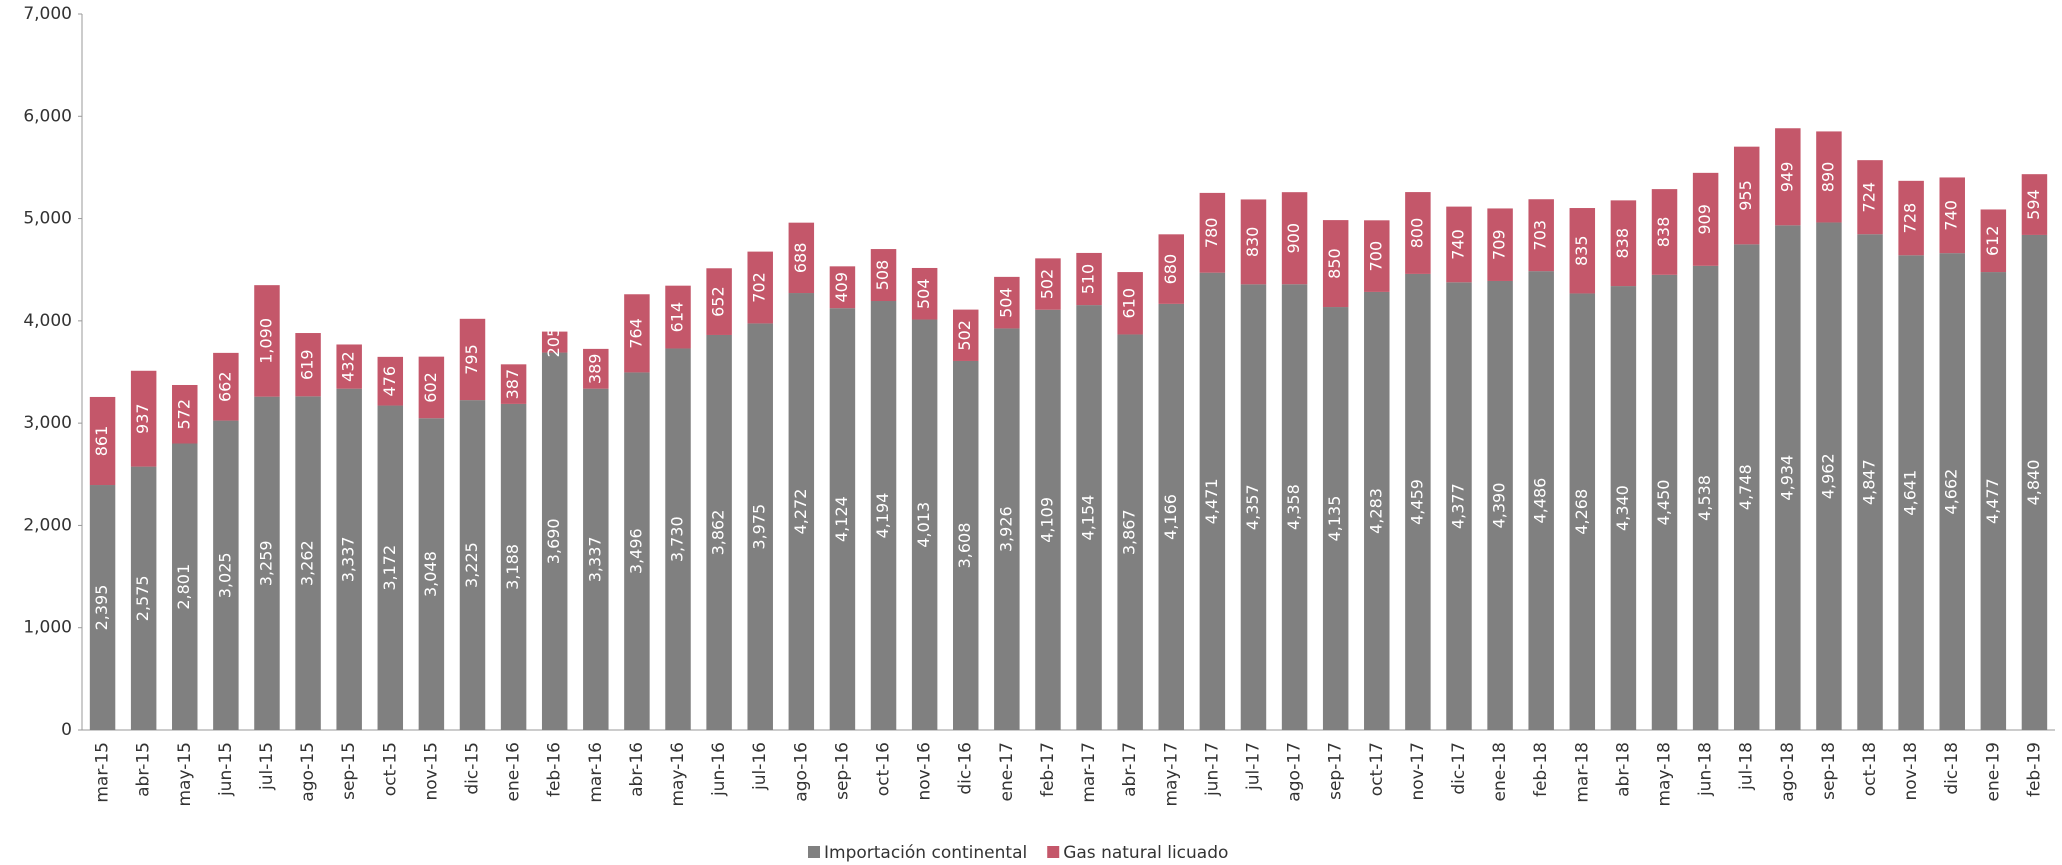 This screenshot has width=2062, height=865. Describe the element at coordinates (719, 769) in the screenshot. I see `x-tick-label: jun-16` at that location.